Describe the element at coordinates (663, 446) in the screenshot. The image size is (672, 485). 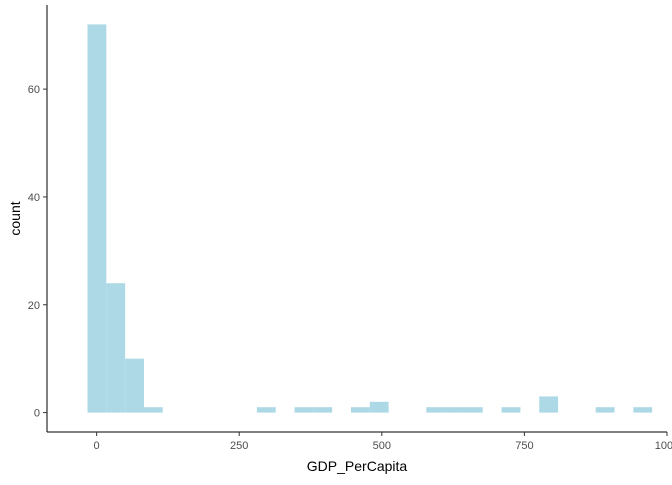
I see `x-tick-label: 1000` at that location.